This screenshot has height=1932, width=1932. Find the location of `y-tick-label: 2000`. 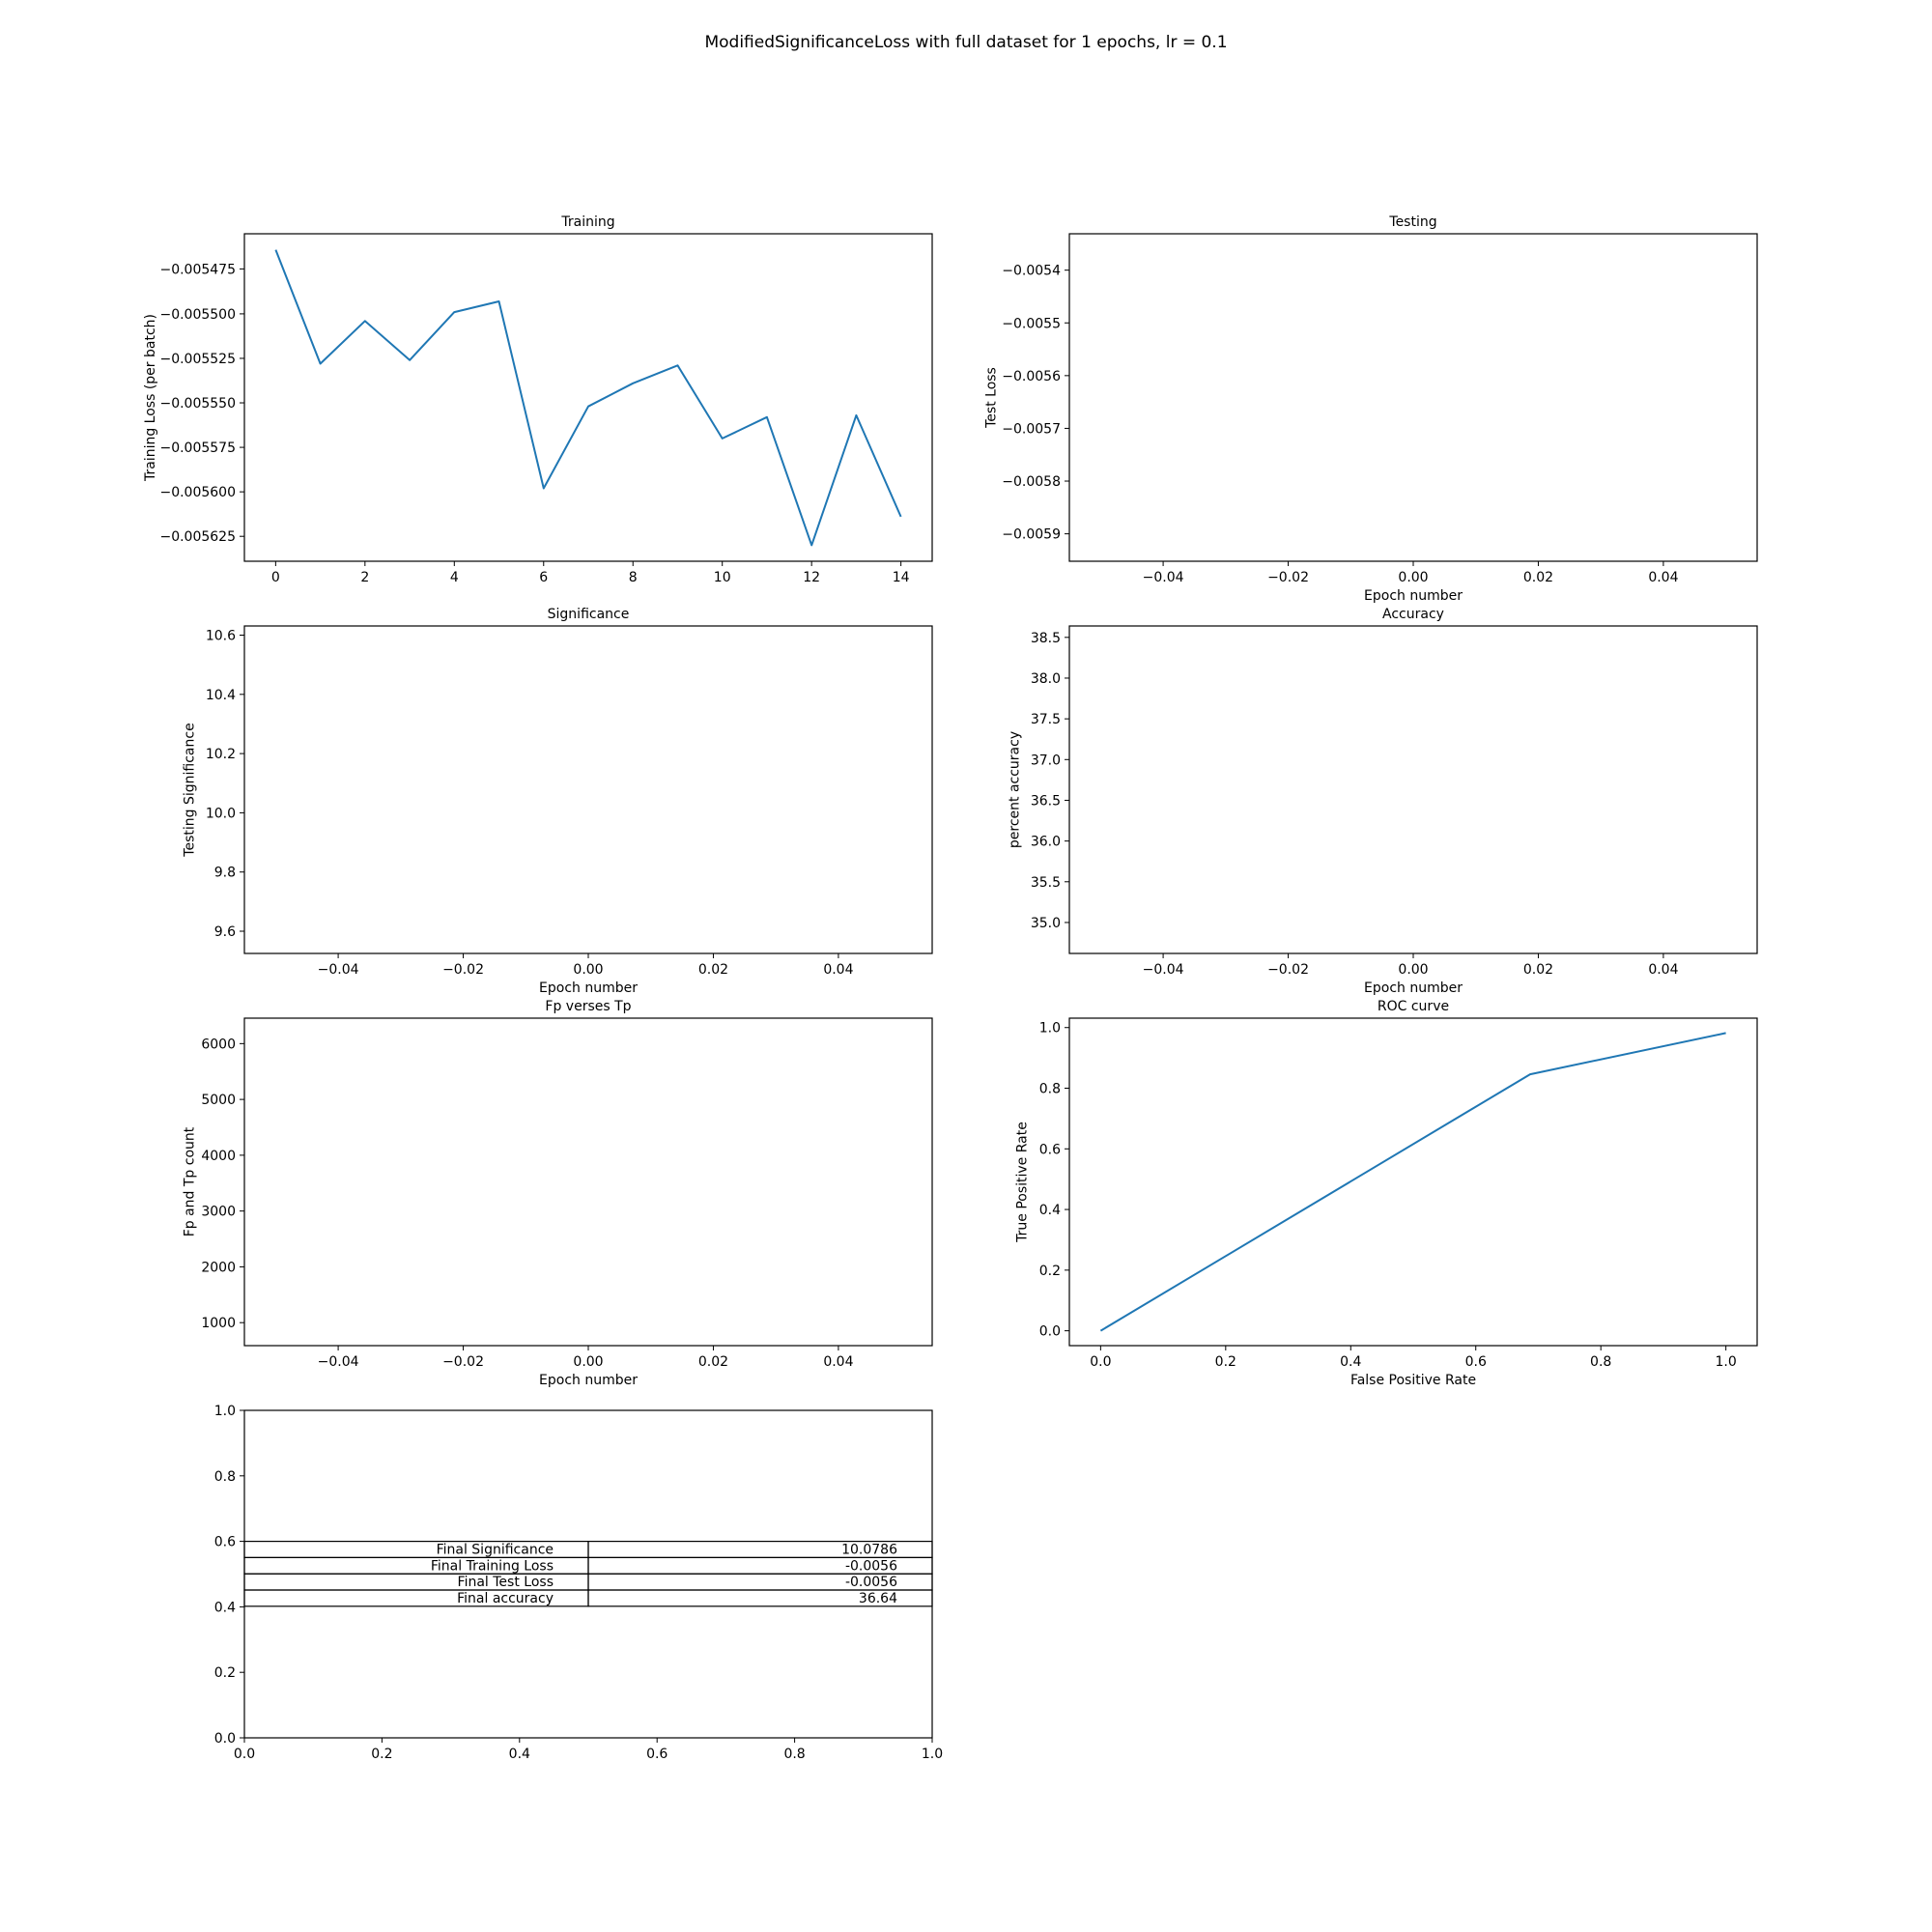

y-tick-label: 2000 is located at coordinates (218, 1267).